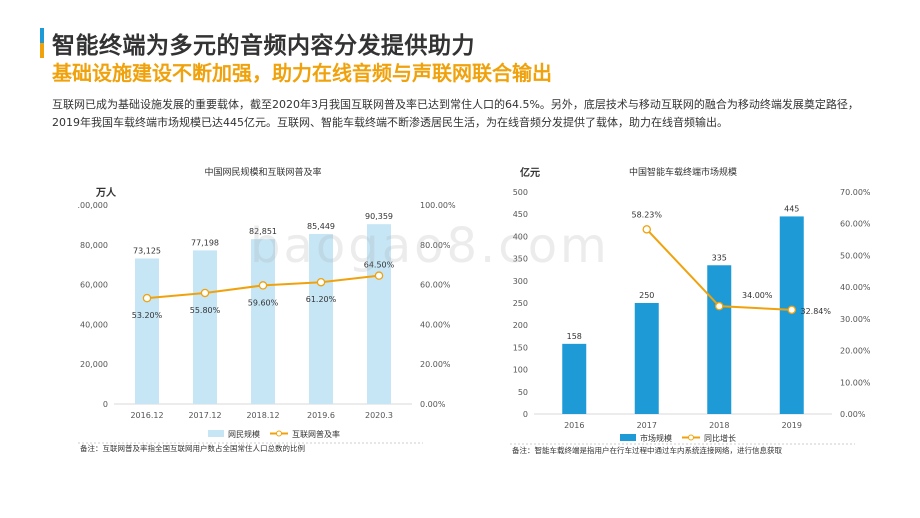 This screenshot has height=518, width=920. I want to click on y2-tick-label: 80.00%, so click(435, 245).